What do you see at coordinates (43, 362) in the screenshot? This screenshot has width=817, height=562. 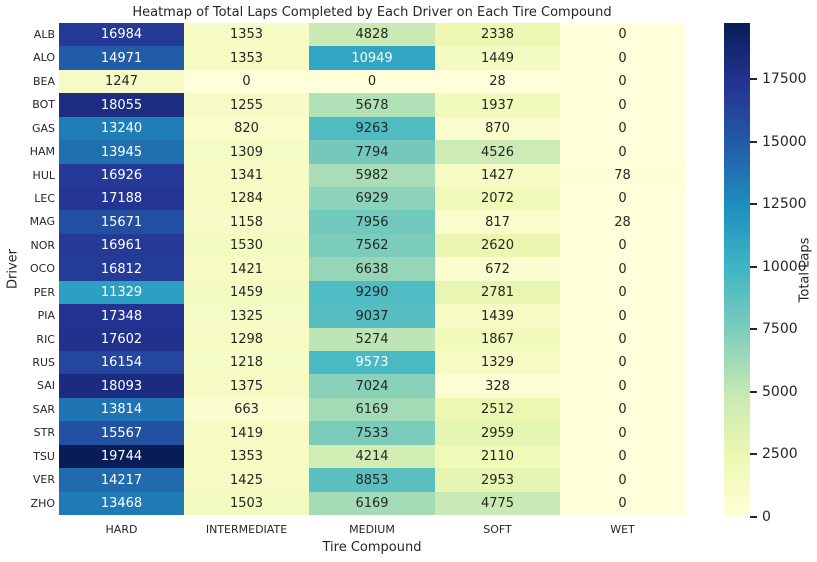 I see `y-tick-label: RUS` at bounding box center [43, 362].